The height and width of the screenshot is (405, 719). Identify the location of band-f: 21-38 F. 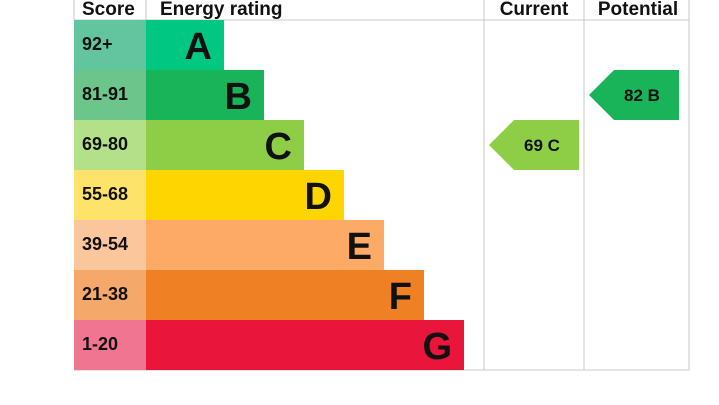
(249, 295).